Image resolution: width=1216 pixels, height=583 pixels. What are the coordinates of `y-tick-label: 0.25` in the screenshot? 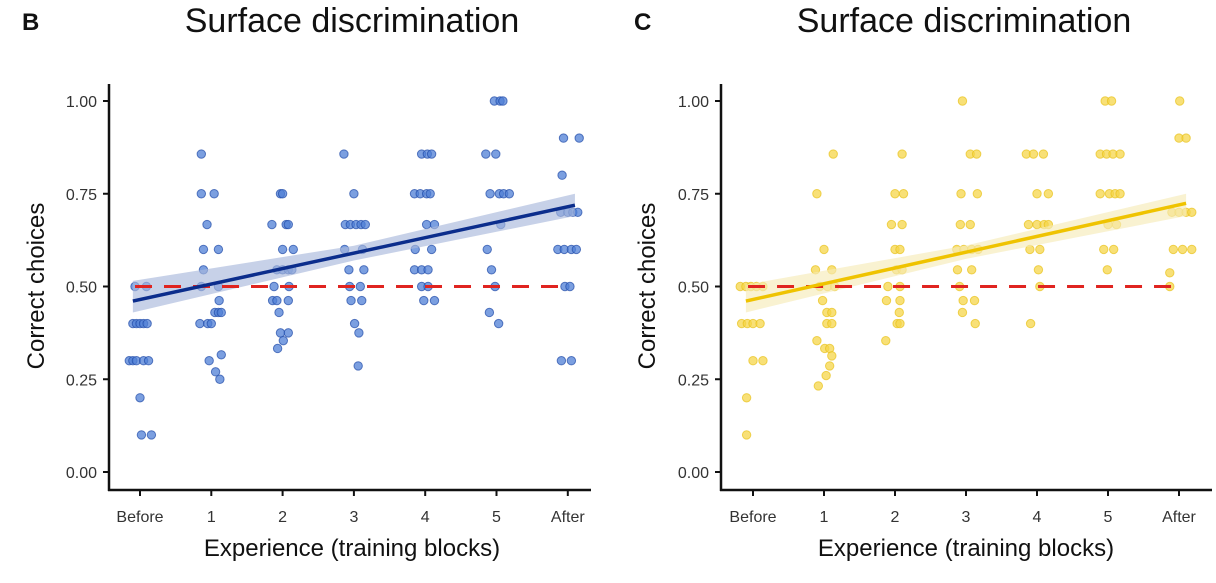 It's located at (693, 380).